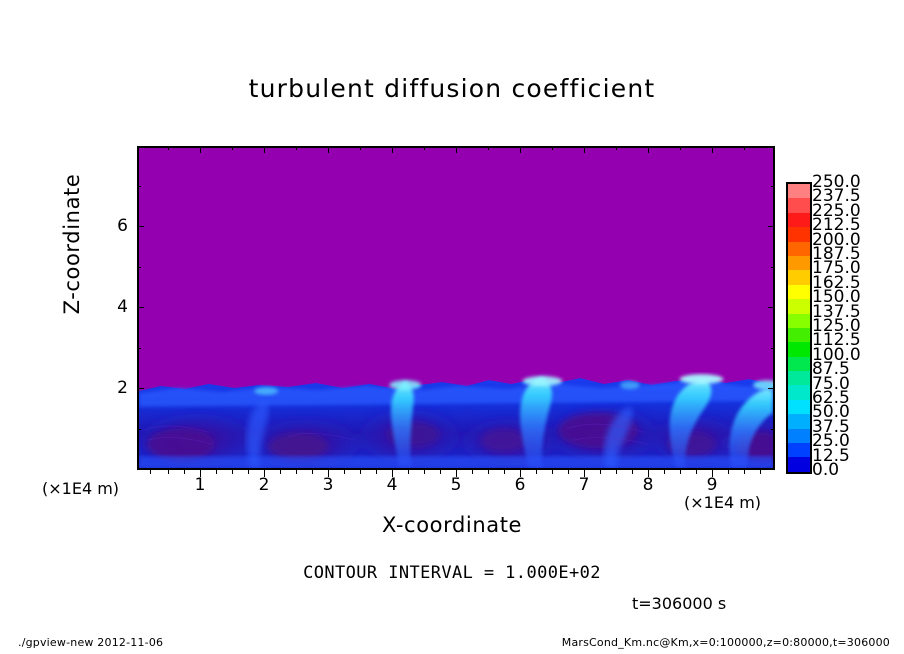  Describe the element at coordinates (712, 485) in the screenshot. I see `x-tick-label-9: 9` at that location.